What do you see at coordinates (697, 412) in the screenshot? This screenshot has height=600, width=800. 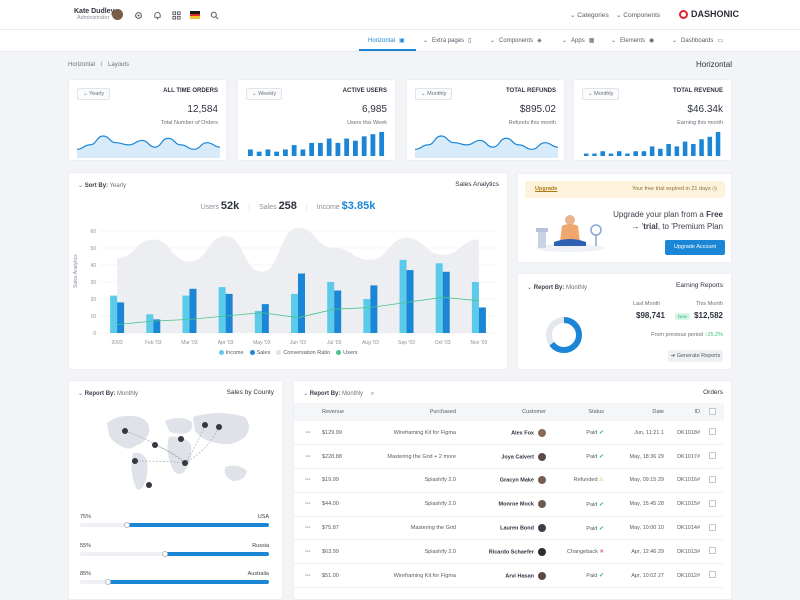 I see `header-id: ID` at bounding box center [697, 412].